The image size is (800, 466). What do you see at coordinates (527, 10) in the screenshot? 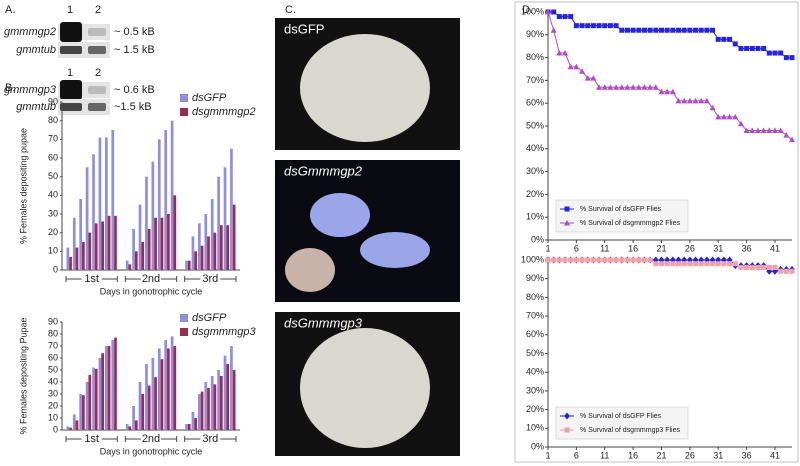
I see `panel-label: D.` at bounding box center [527, 10].